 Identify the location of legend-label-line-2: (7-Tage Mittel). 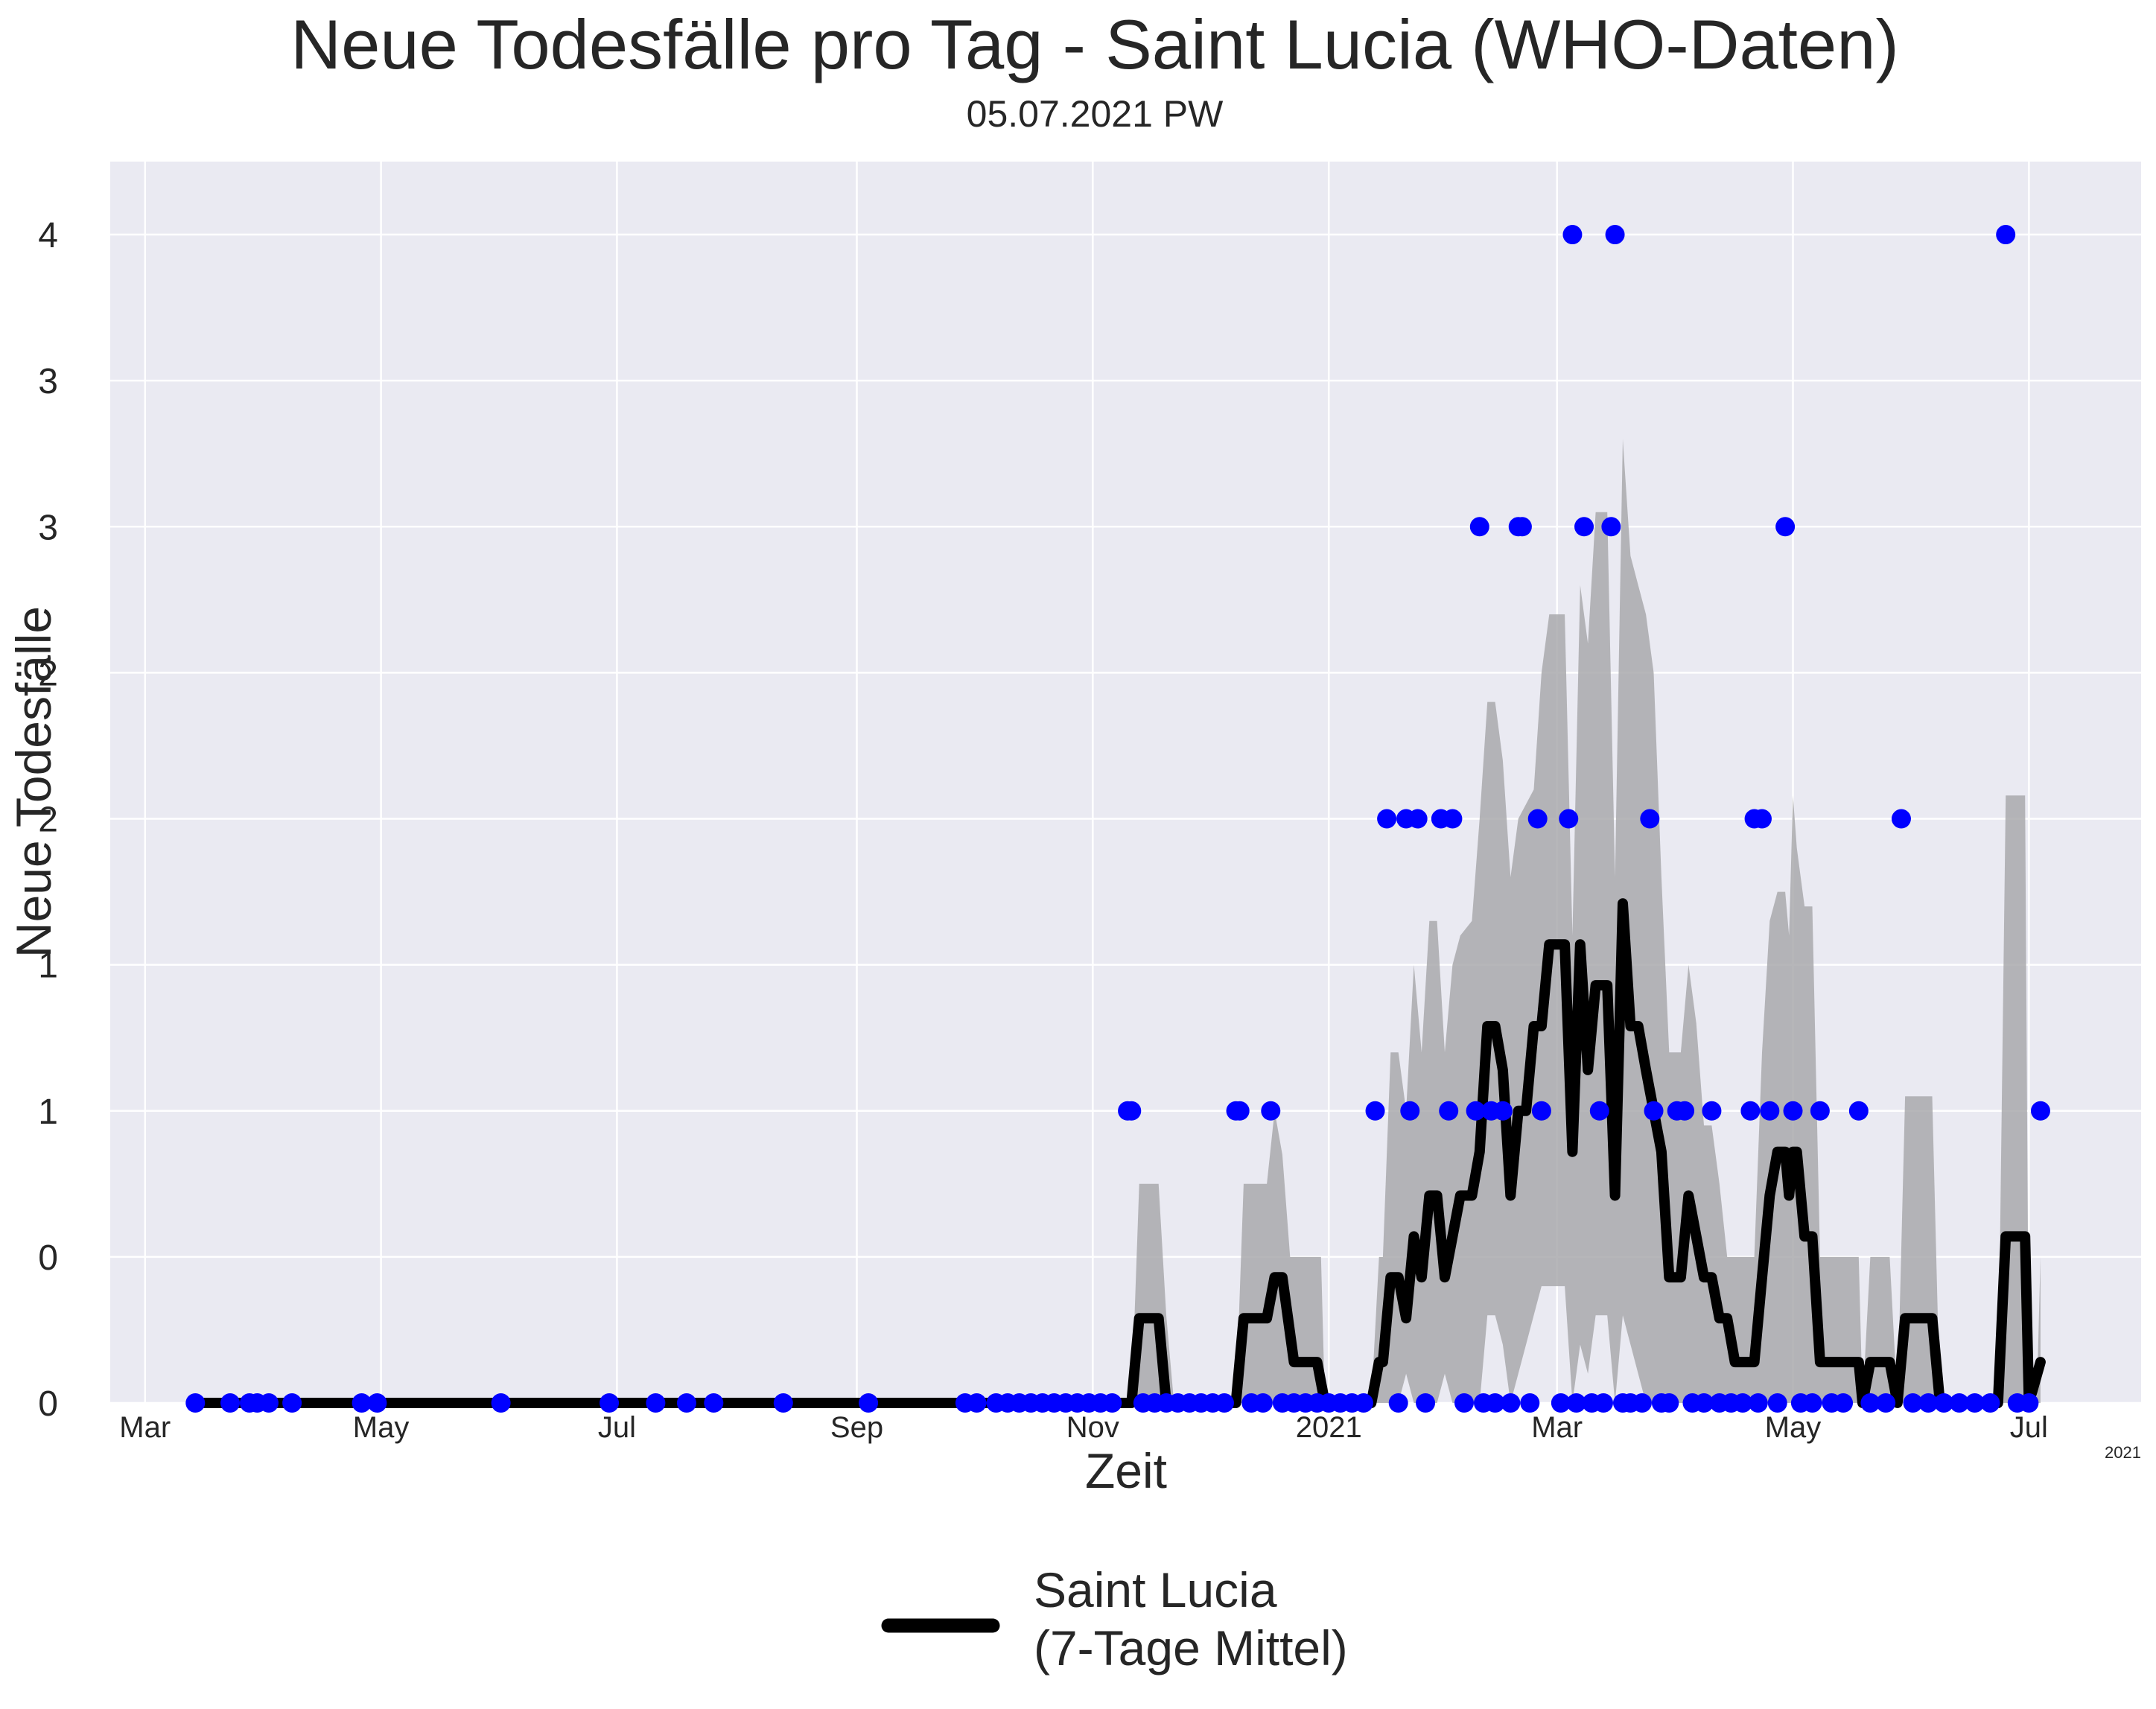
(1191, 1647).